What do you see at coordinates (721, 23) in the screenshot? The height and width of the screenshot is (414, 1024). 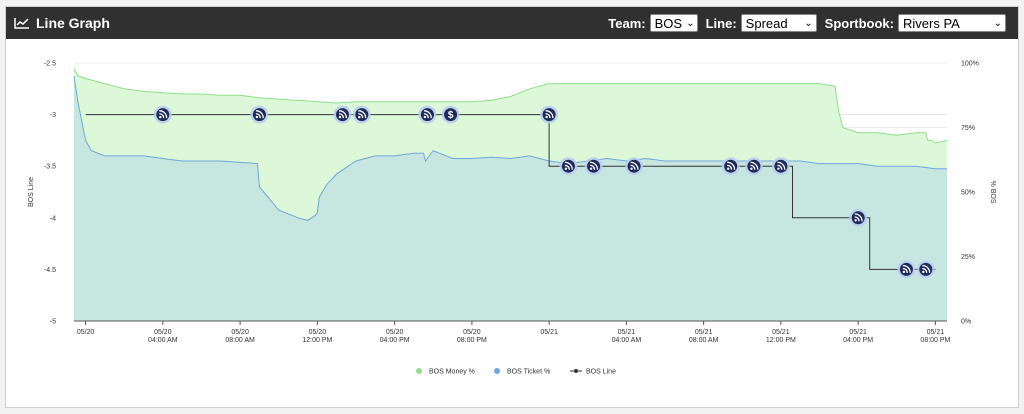 I see `line-label: Line:` at bounding box center [721, 23].